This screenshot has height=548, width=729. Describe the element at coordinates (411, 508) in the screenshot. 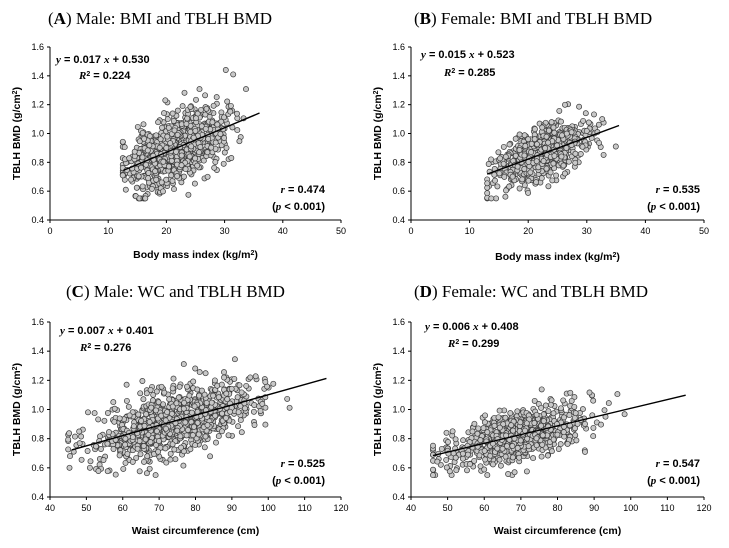

I see `x-tick-label: 40` at that location.